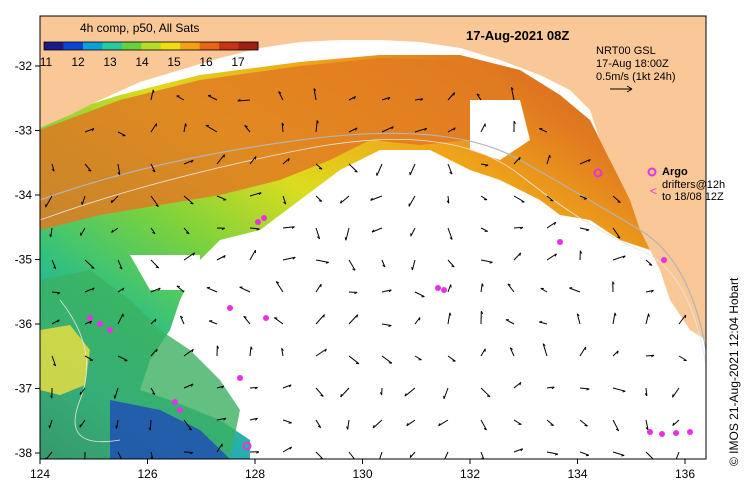 Image resolution: width=749 pixels, height=496 pixels. I want to click on x-tick-label: 134, so click(577, 474).